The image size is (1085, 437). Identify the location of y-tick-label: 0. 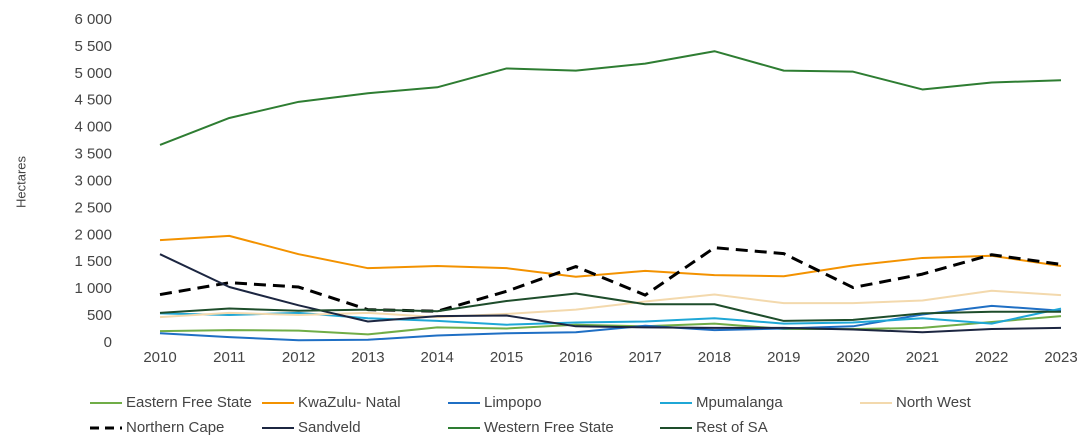
(108, 342).